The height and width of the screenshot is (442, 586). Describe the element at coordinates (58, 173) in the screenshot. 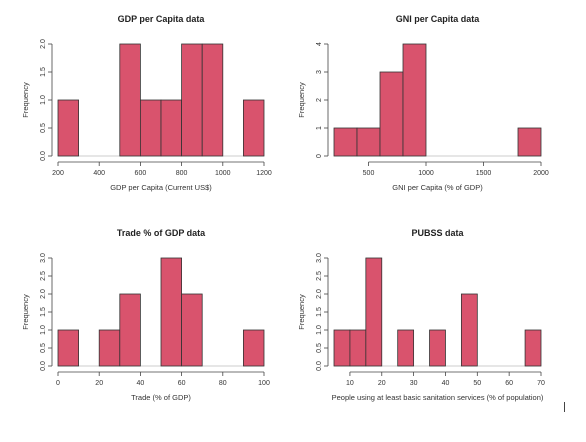

I see `x-tick-label: 200` at that location.